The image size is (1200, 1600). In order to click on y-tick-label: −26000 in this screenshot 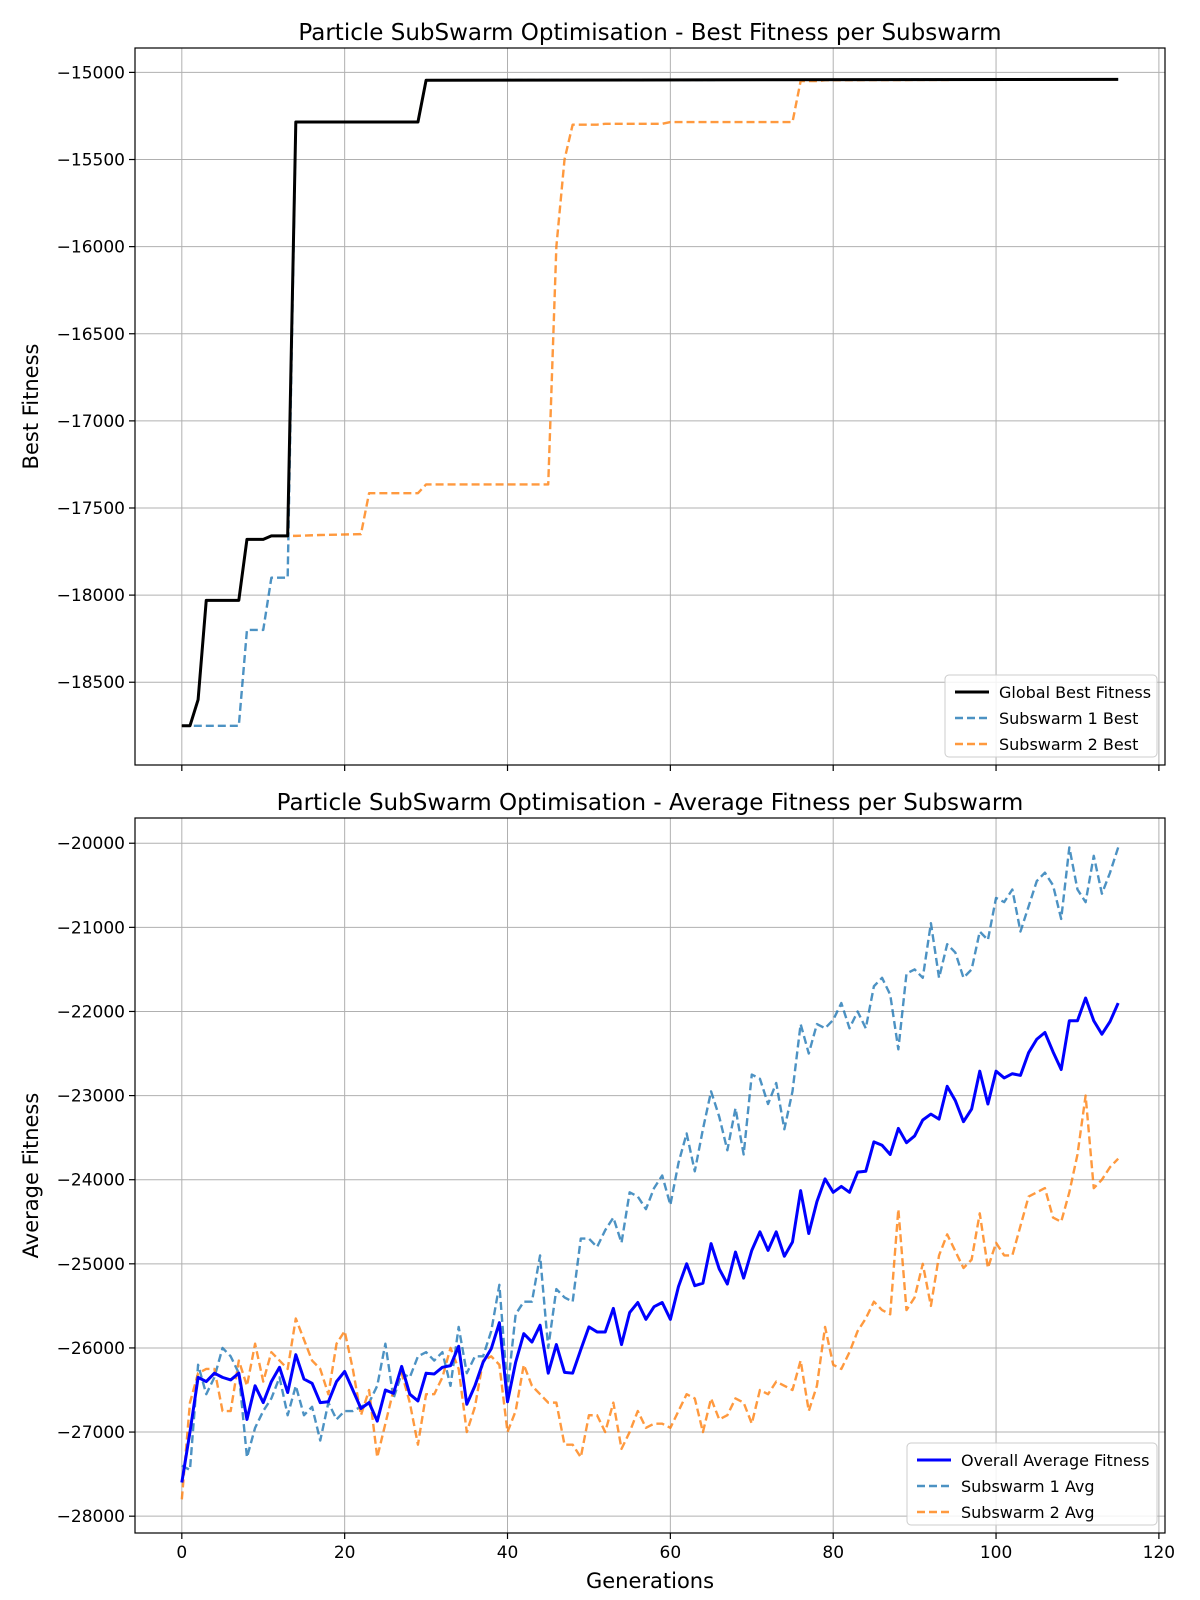, I will do `click(91, 1349)`.